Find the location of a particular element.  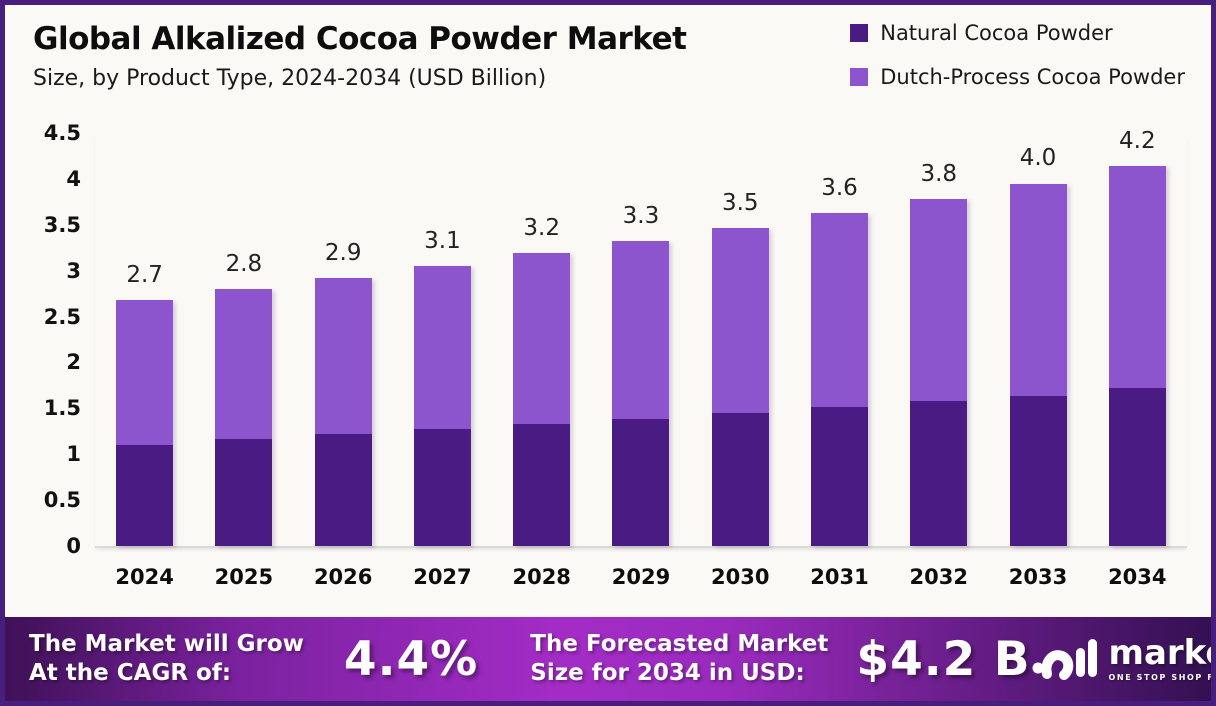

y-tick-label: 1 is located at coordinates (73, 454).